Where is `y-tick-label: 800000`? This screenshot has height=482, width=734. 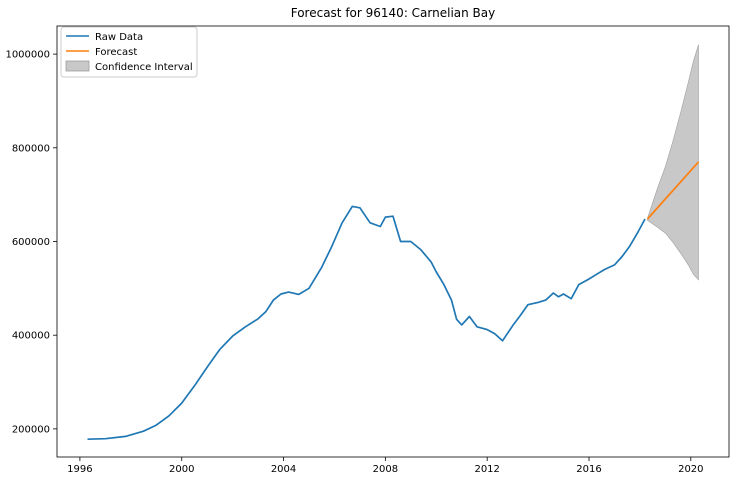 y-tick-label: 800000 is located at coordinates (31, 148).